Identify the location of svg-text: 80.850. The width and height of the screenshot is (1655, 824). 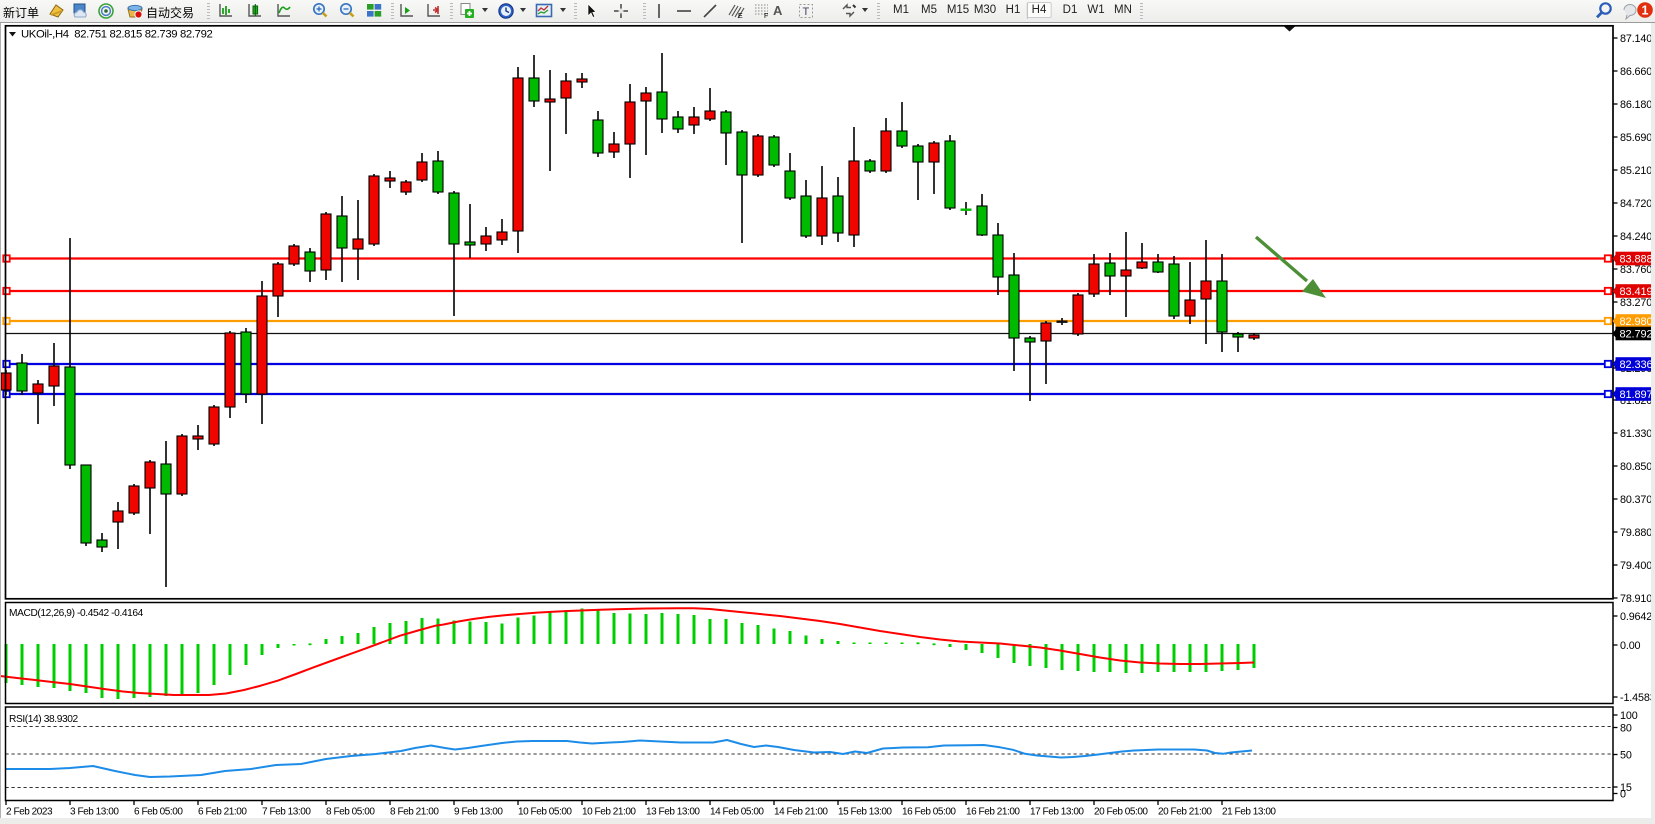
(1636, 467).